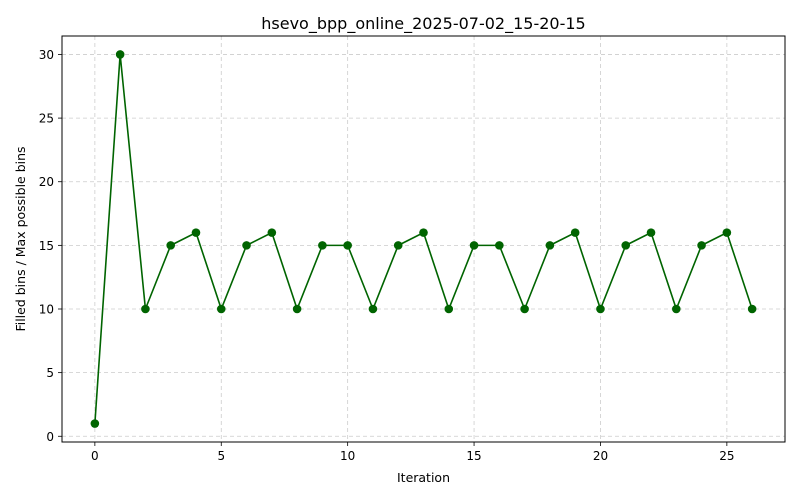 This screenshot has width=800, height=500. What do you see at coordinates (95, 456) in the screenshot?
I see `x-tick-label: 0` at bounding box center [95, 456].